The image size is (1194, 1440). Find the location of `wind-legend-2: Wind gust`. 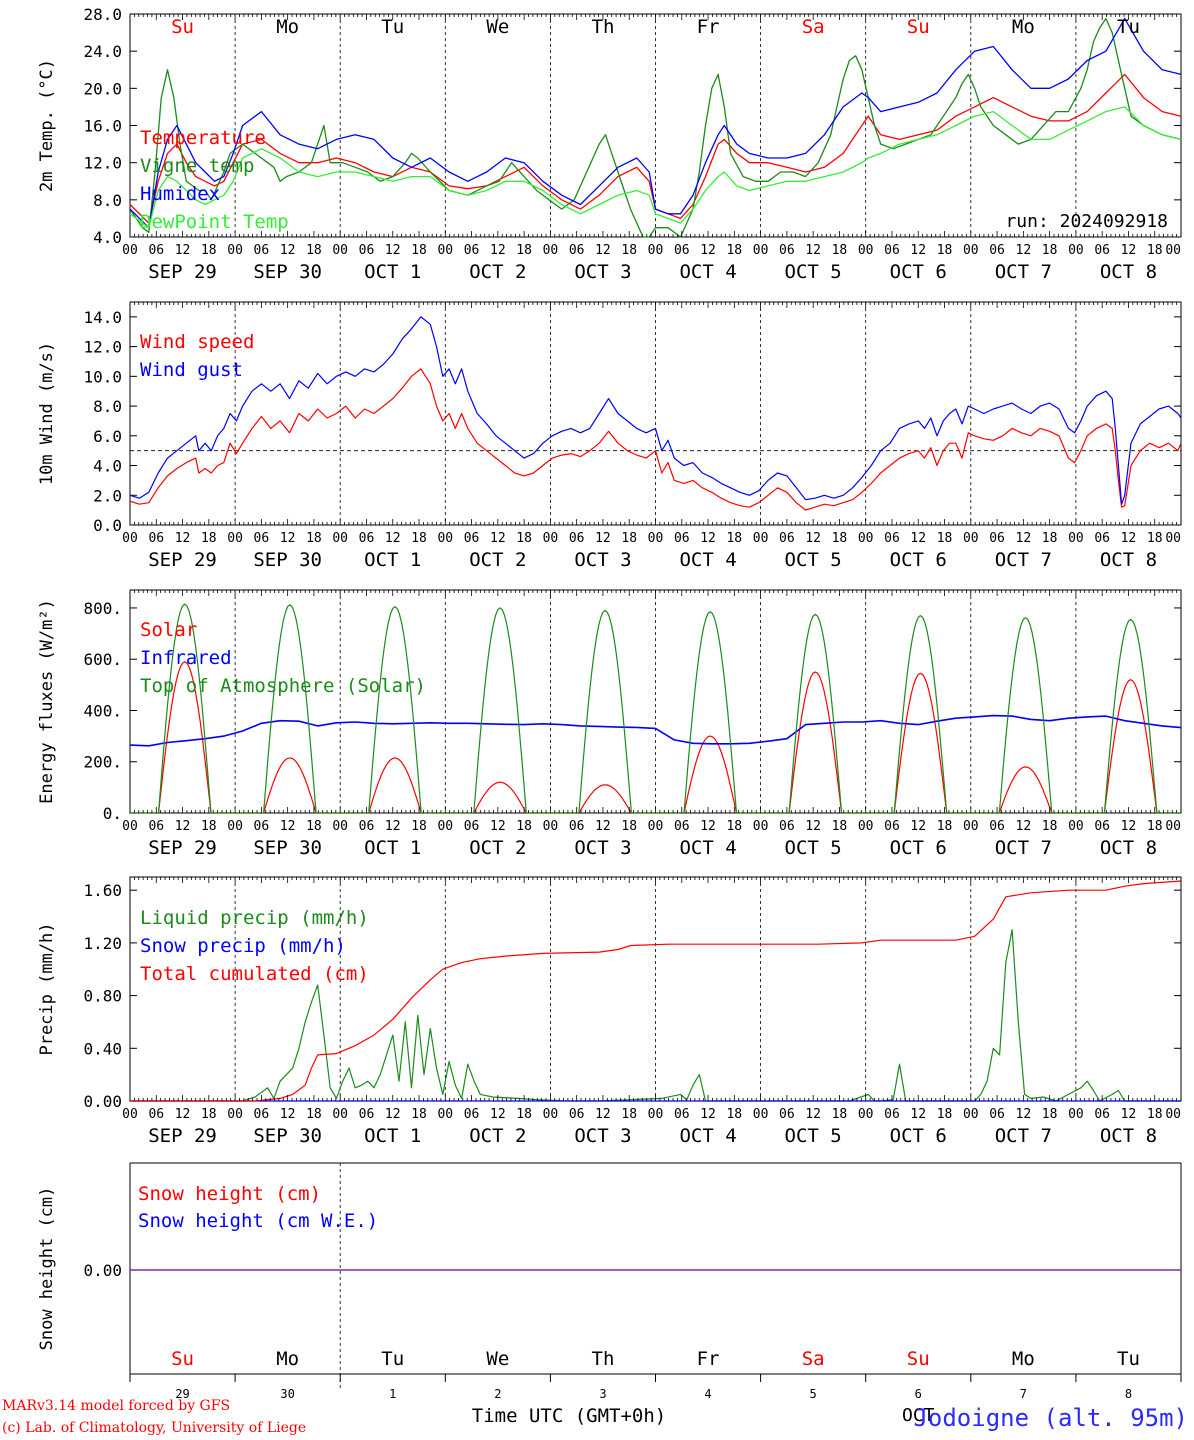

wind-legend-2: Wind gust is located at coordinates (191, 370).